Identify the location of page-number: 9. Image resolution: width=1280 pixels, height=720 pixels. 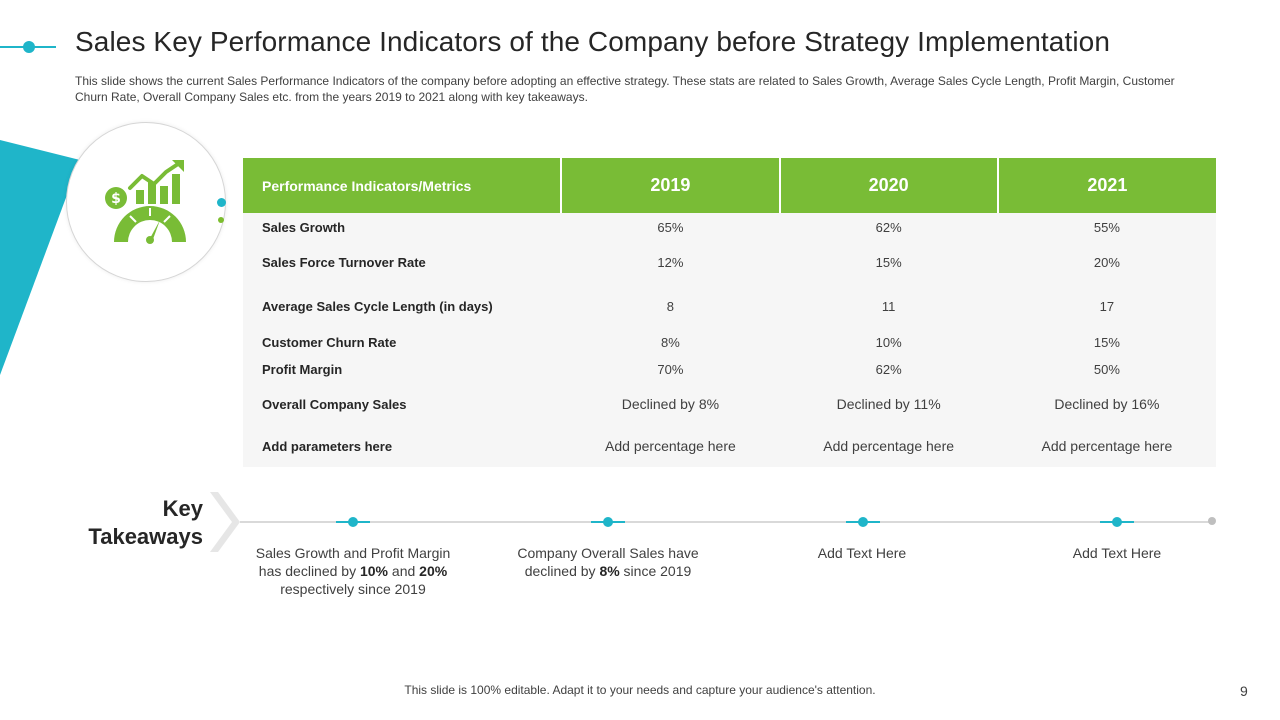
(1244, 691).